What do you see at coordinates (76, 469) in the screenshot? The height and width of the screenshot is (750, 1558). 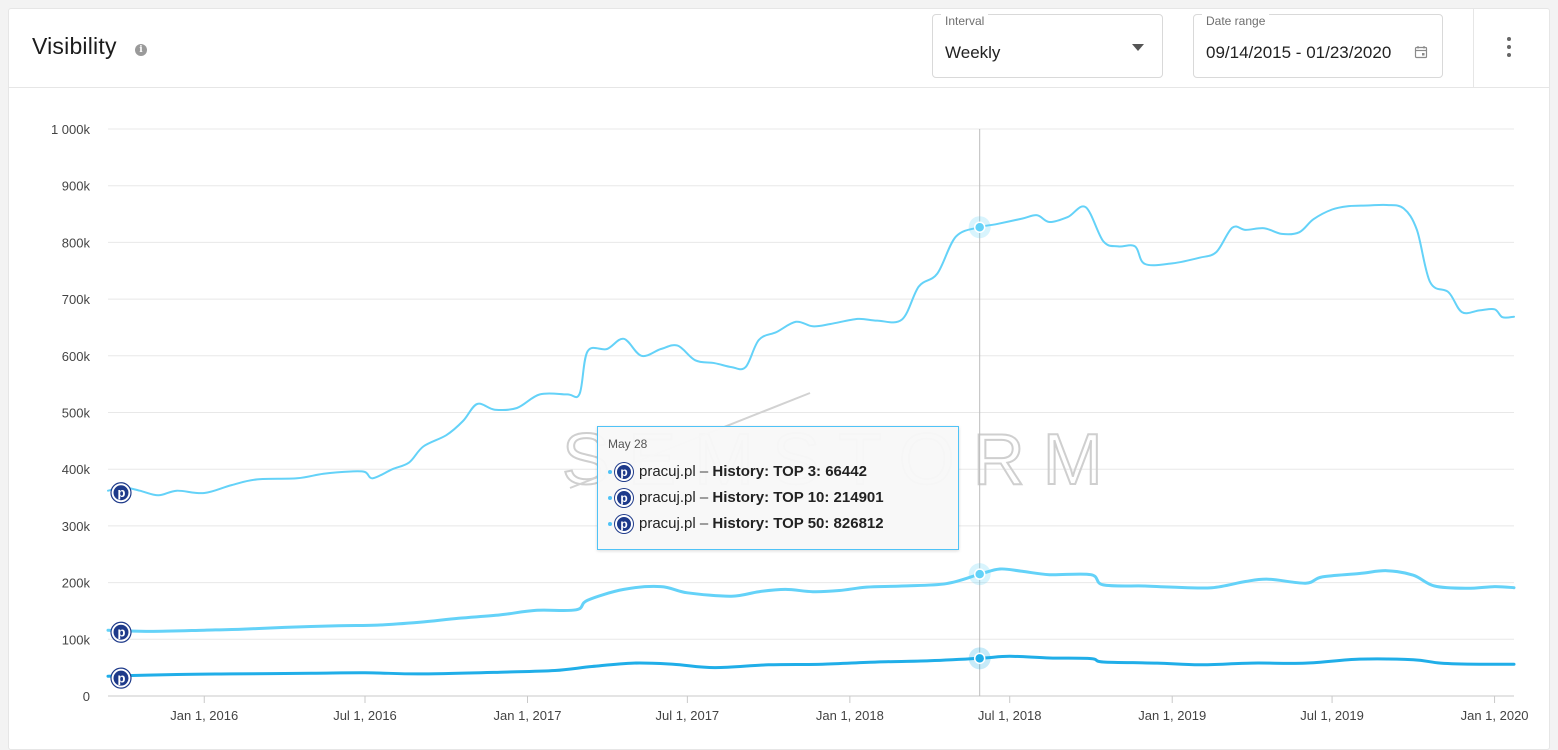 I see `y-tick-label: 400k` at bounding box center [76, 469].